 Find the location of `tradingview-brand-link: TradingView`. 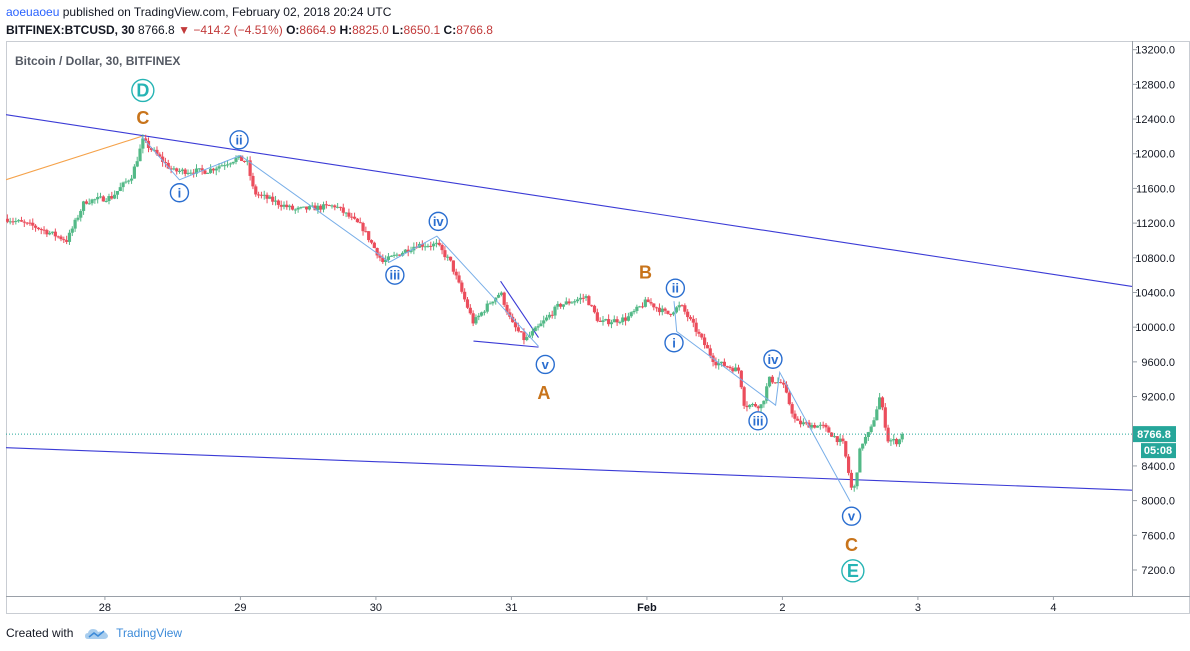

tradingview-brand-link: TradingView is located at coordinates (149, 633).